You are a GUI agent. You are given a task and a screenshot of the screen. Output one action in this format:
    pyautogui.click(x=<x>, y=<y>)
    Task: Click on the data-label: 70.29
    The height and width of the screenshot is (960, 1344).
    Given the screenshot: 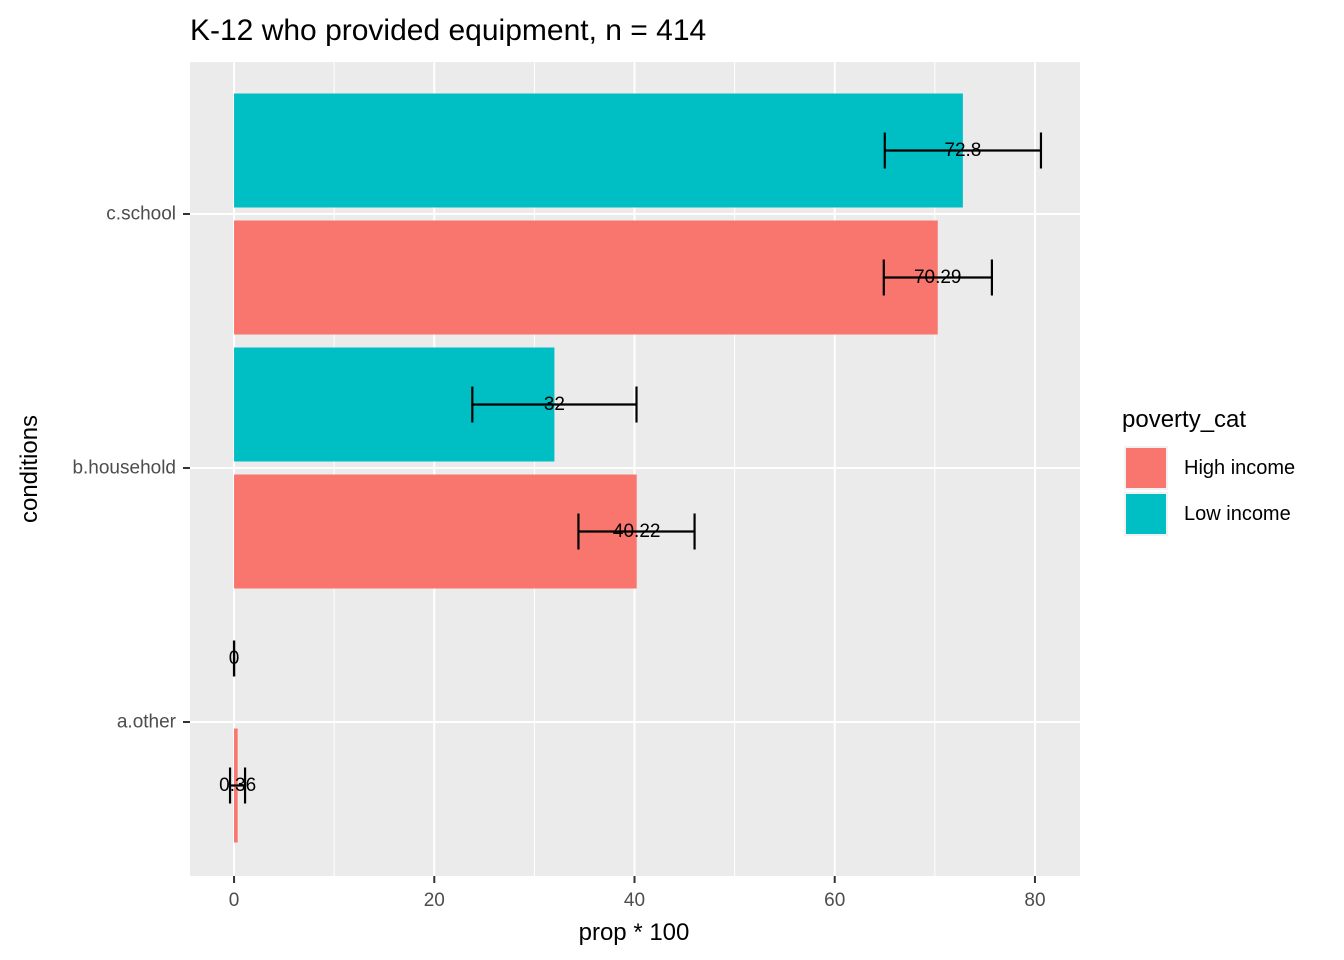 What is the action you would take?
    pyautogui.click(x=938, y=277)
    